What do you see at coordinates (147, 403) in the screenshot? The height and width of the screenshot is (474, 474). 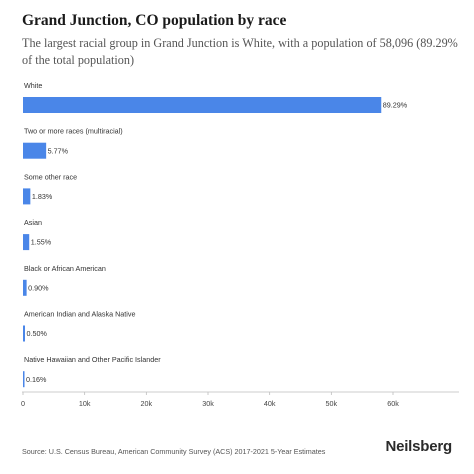 I see `x-tick-label: 20k` at bounding box center [147, 403].